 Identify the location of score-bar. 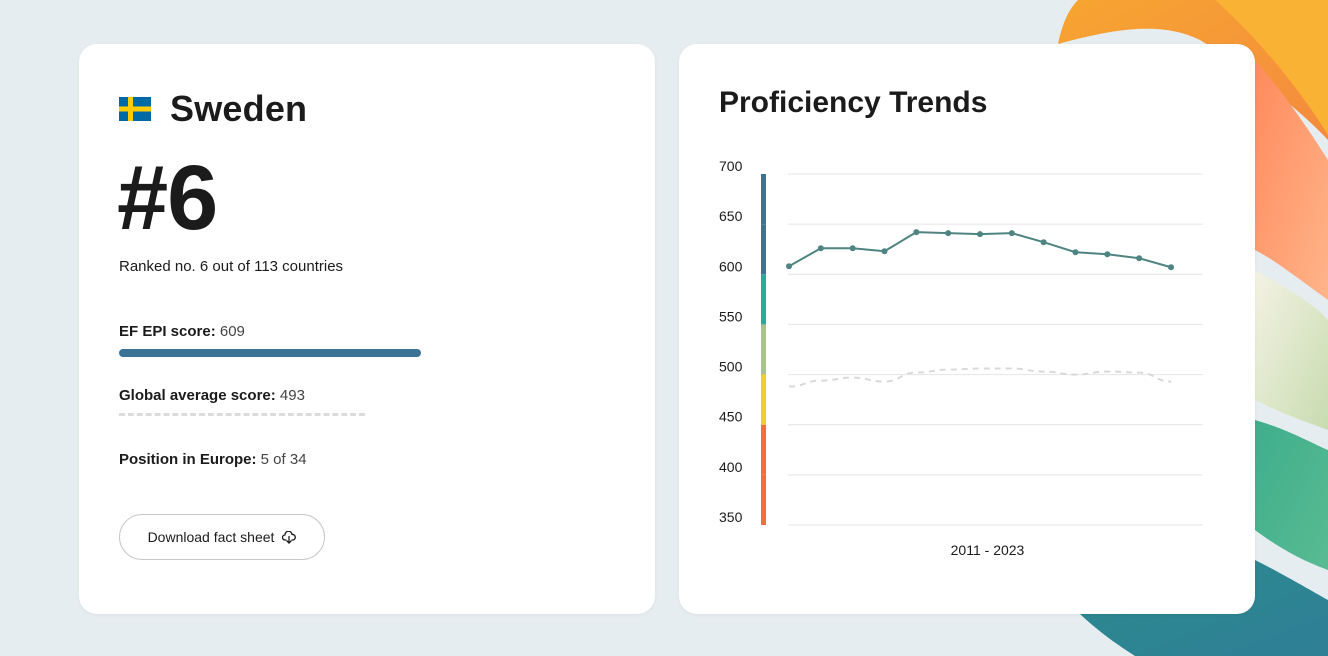
(270, 353).